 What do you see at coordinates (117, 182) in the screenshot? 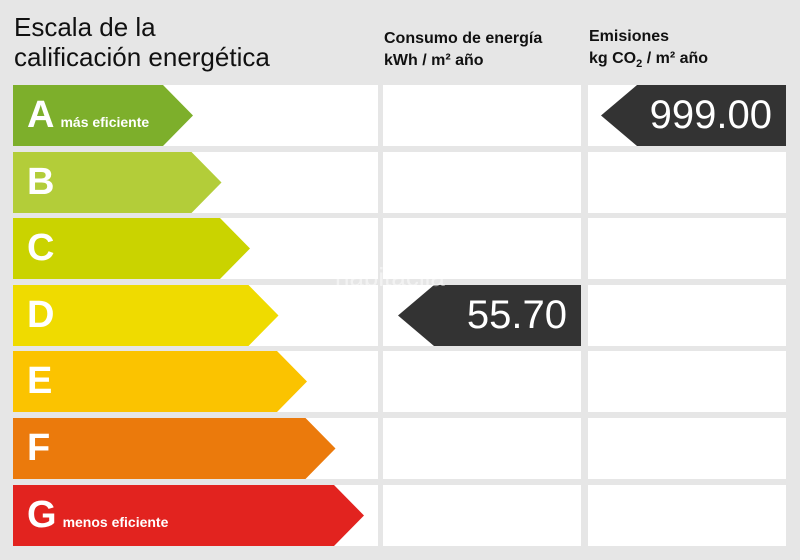
I see `rating-arrow-B: B` at bounding box center [117, 182].